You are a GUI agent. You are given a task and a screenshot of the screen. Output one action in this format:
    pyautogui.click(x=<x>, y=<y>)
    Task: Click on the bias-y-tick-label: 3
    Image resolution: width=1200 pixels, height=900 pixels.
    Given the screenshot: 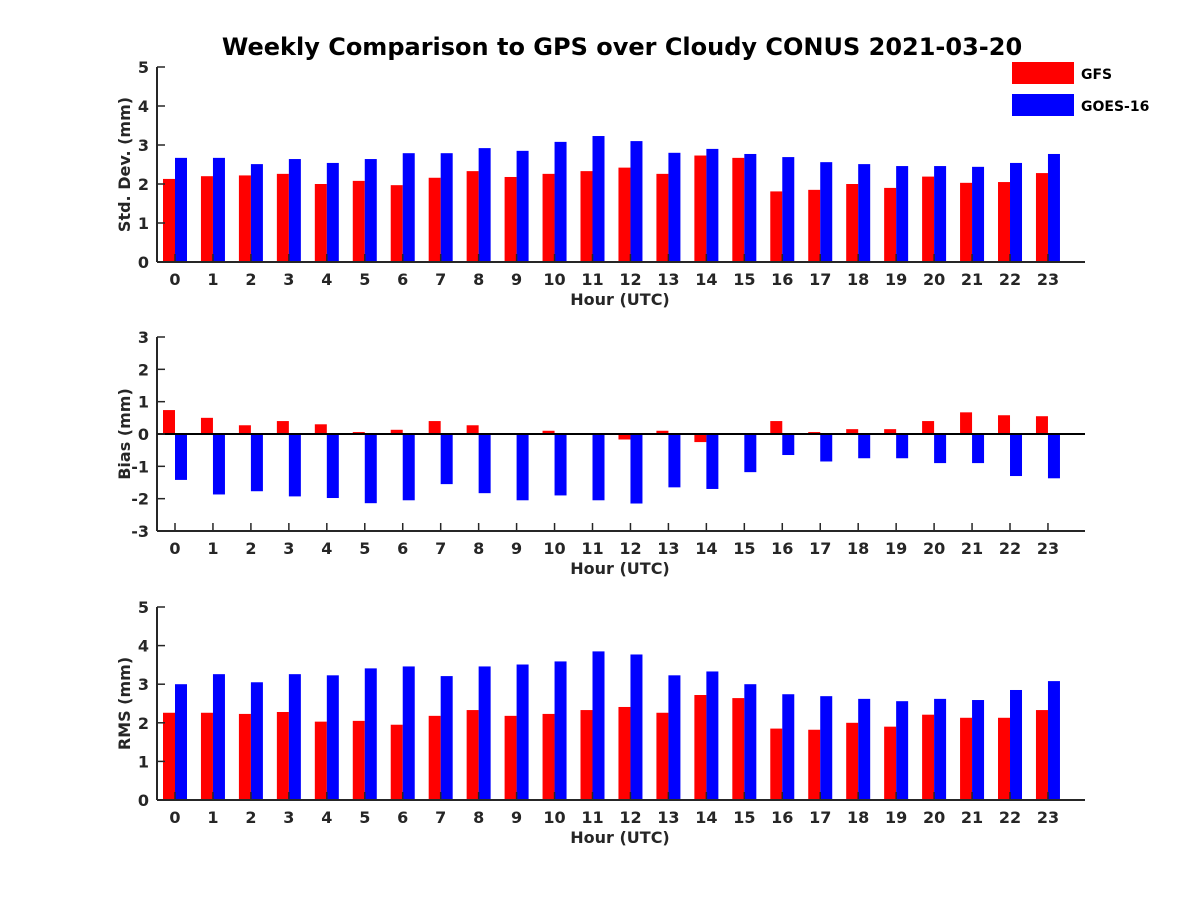 What is the action you would take?
    pyautogui.click(x=143, y=337)
    